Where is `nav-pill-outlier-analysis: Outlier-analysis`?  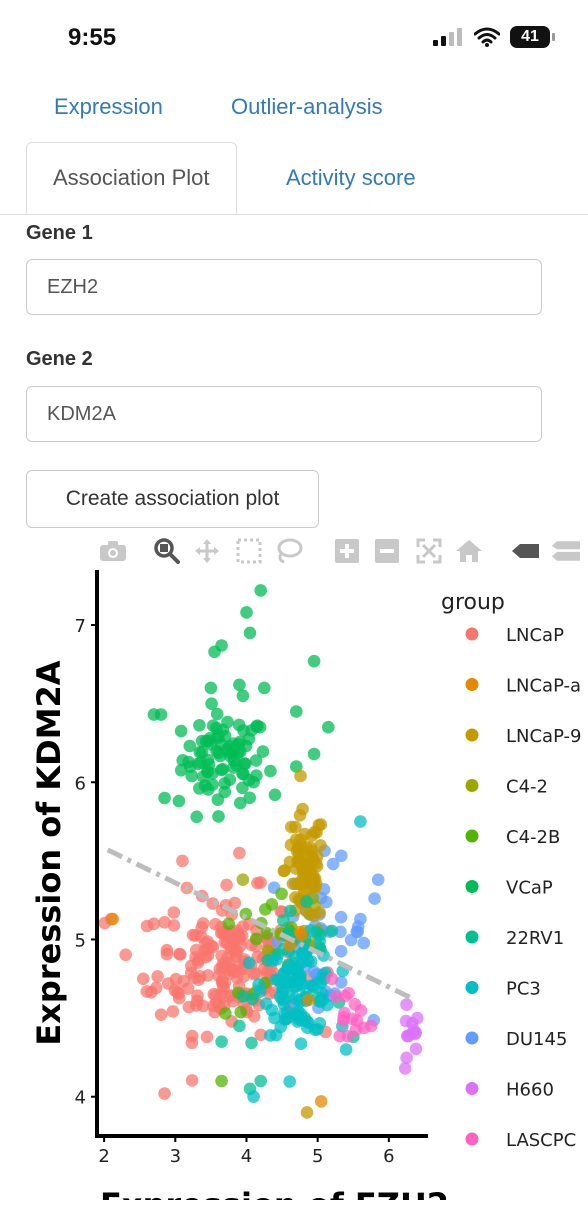 nav-pill-outlier-analysis: Outlier-analysis is located at coordinates (307, 106).